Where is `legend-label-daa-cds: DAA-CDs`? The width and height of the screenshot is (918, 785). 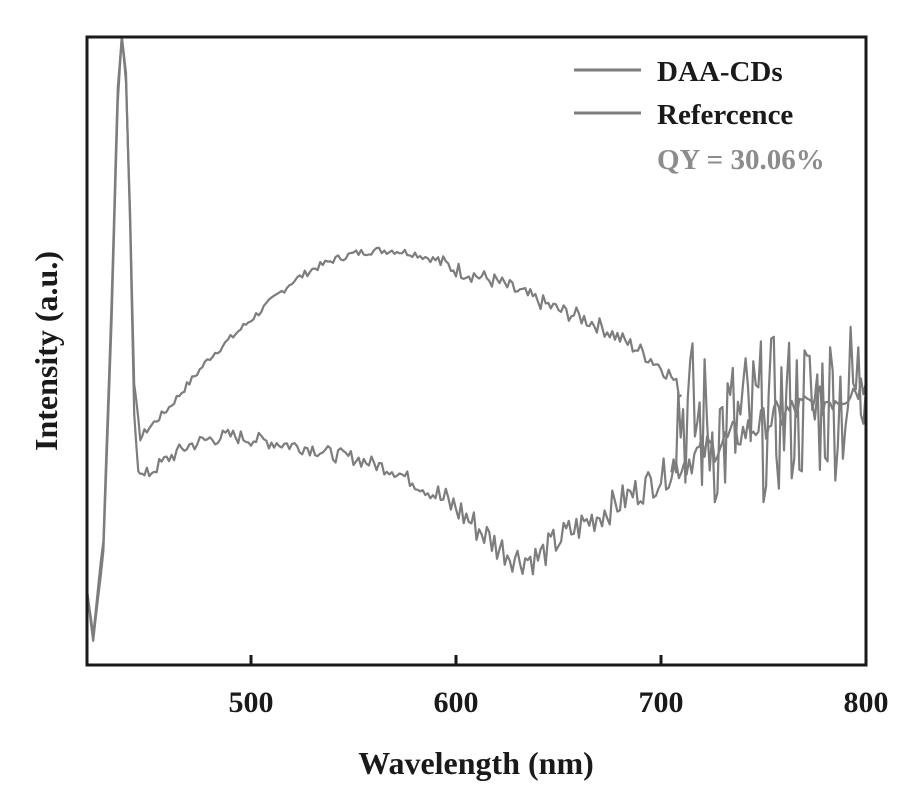 legend-label-daa-cds: DAA-CDs is located at coordinates (720, 72).